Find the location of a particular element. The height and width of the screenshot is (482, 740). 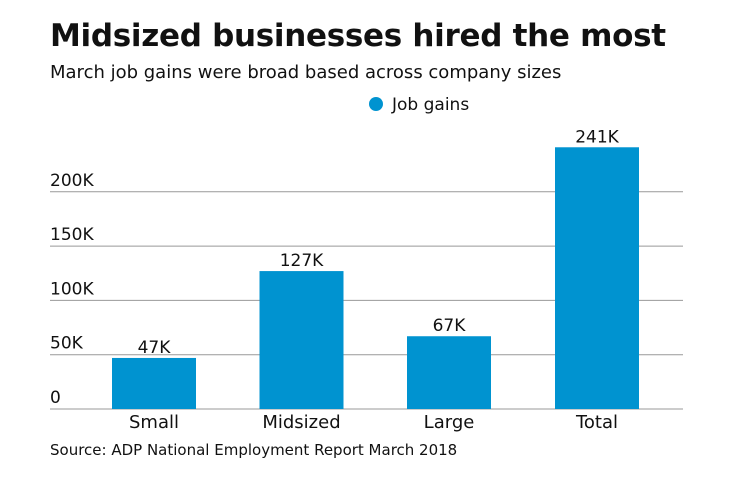

legend-marker is located at coordinates (376, 104).